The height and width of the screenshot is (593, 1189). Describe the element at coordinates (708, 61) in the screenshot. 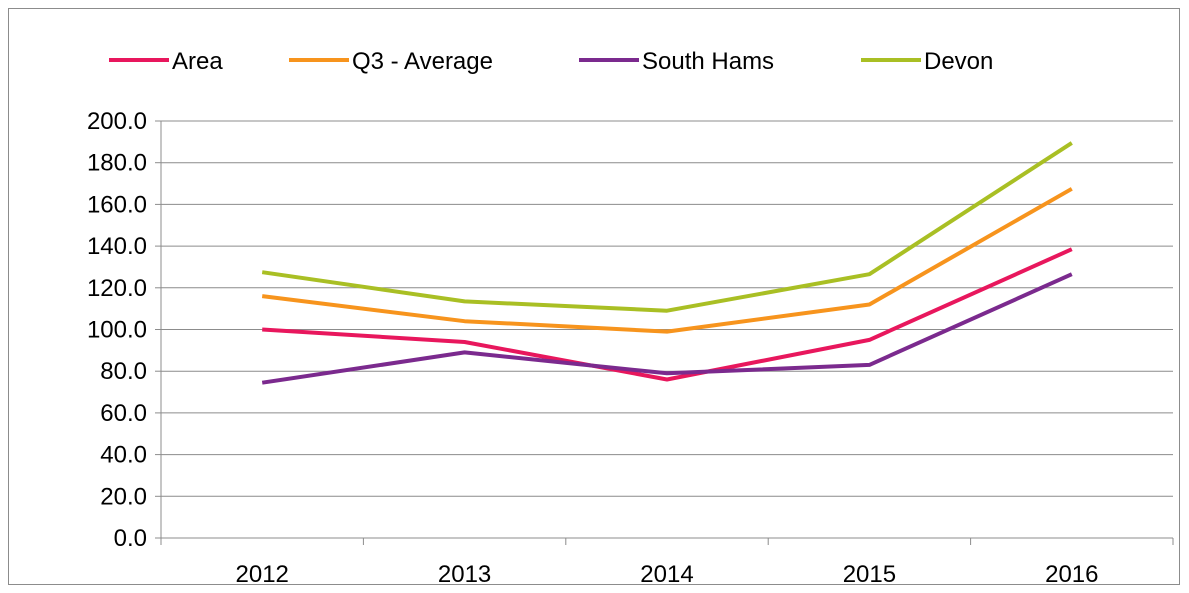

I see `legend-label-south-hams: South Hams` at that location.